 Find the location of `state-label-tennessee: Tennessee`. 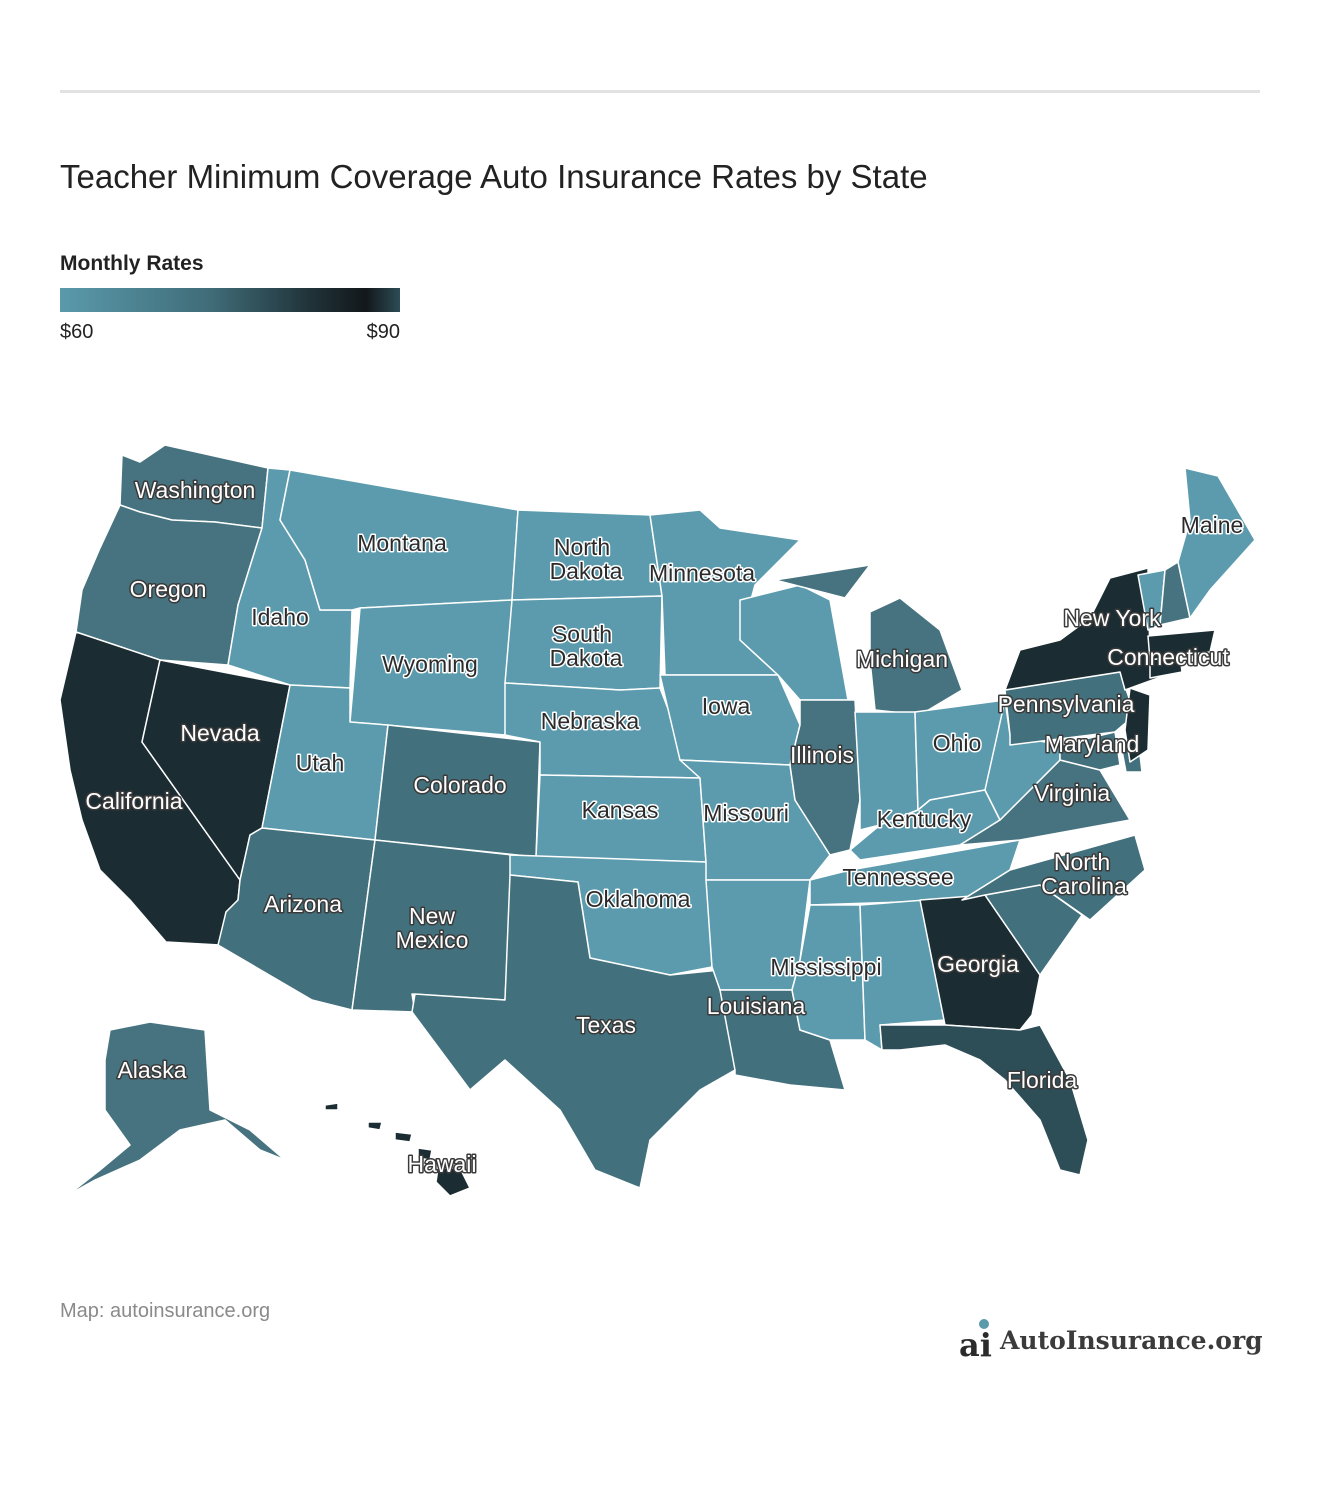

state-label-tennessee: Tennessee is located at coordinates (897, 877).